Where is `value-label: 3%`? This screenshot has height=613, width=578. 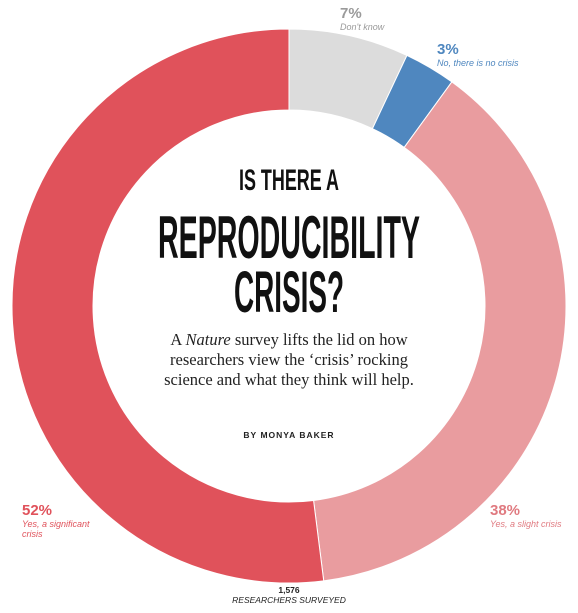 value-label: 3% is located at coordinates (448, 49).